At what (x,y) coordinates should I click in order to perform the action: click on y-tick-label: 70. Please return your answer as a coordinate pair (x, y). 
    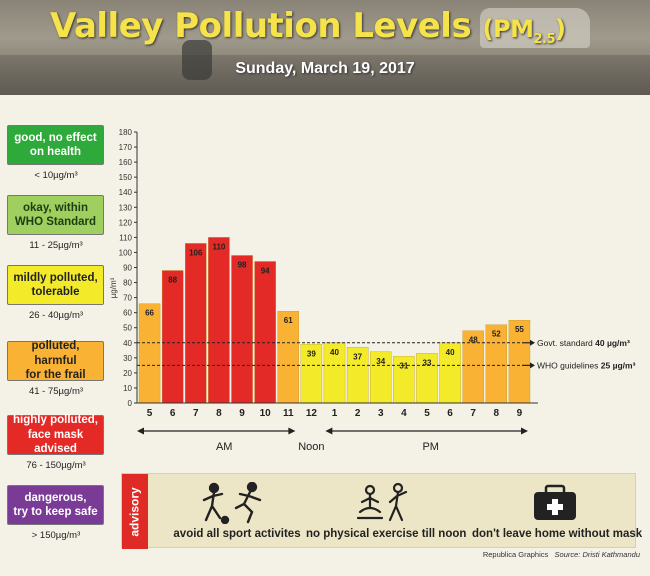
    Looking at the image, I should click on (127, 298).